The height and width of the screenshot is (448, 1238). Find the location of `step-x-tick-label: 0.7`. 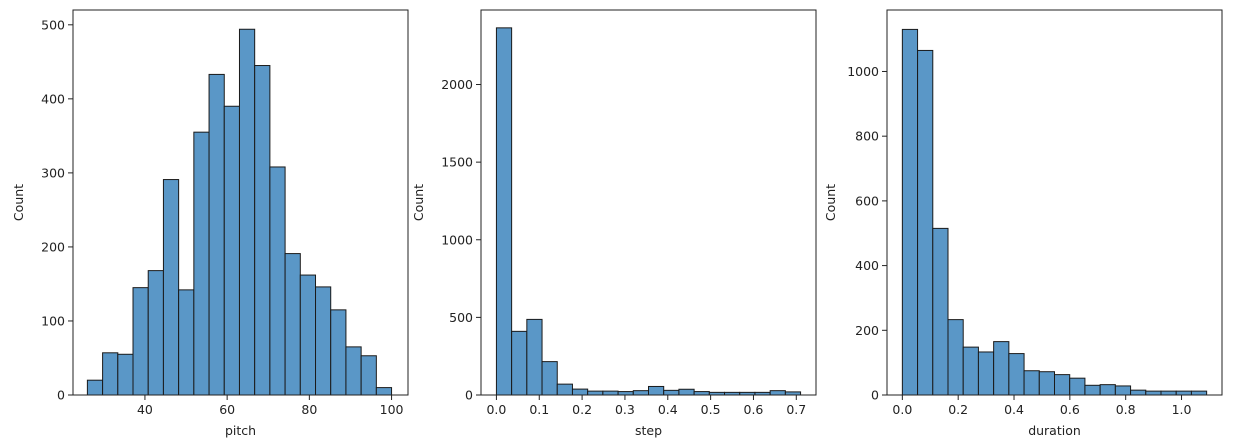

step-x-tick-label: 0.7 is located at coordinates (796, 409).